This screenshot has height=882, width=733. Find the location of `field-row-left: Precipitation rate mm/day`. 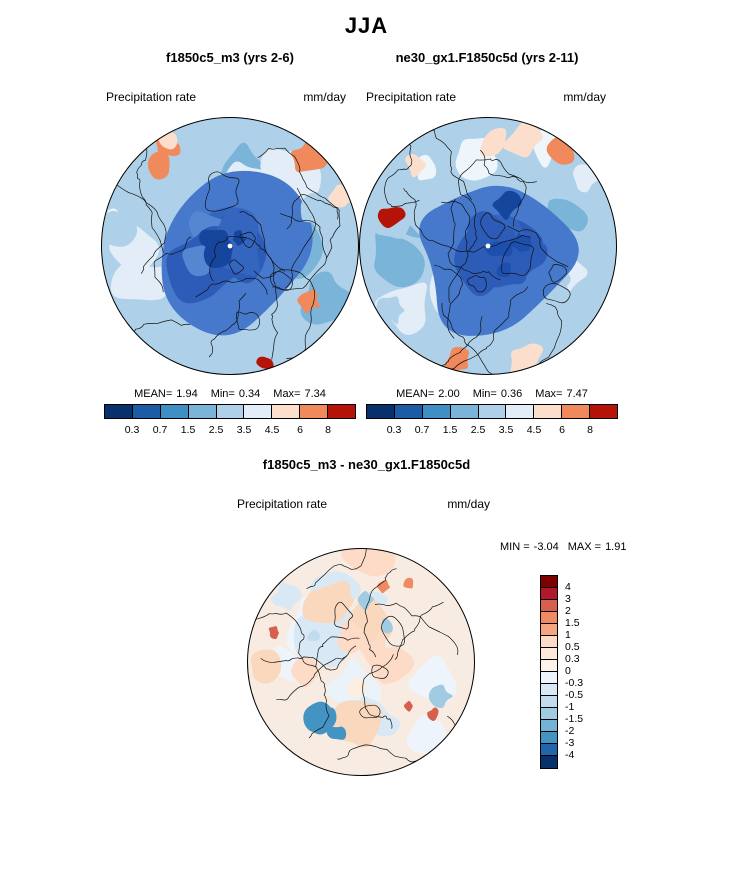

field-row-left: Precipitation rate mm/day is located at coordinates (226, 97).